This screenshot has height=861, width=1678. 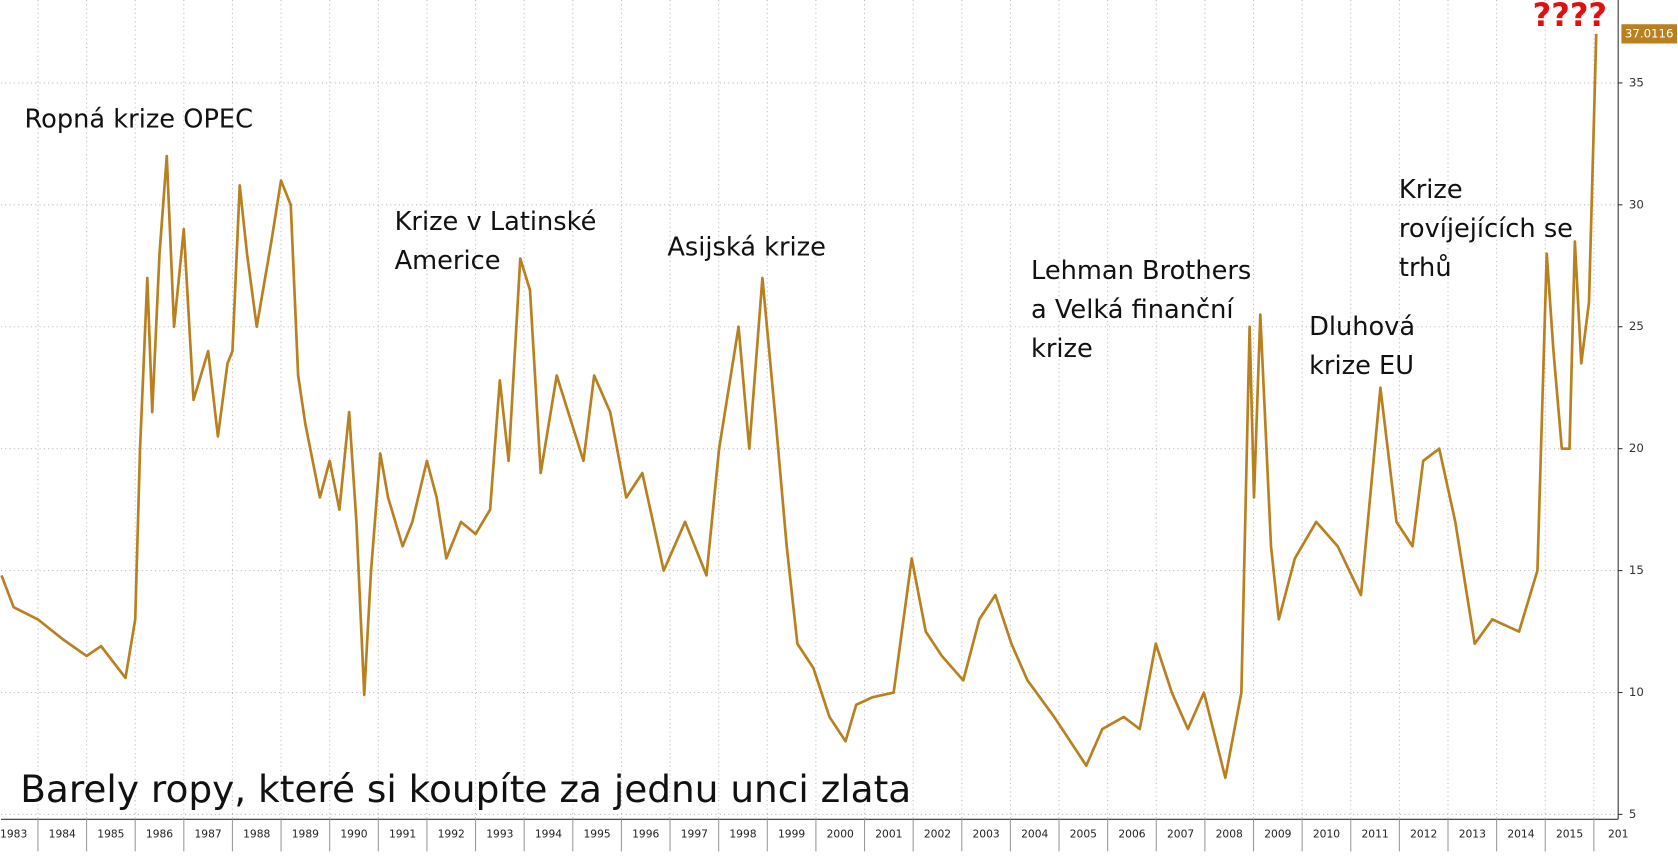 I want to click on x-tick-label: 1984, so click(x=62, y=833).